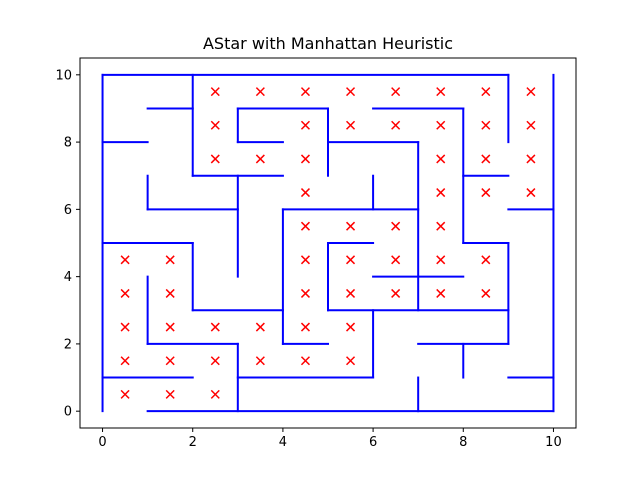 The height and width of the screenshot is (480, 640). Describe the element at coordinates (68, 210) in the screenshot. I see `y-tick-label: 6` at that location.